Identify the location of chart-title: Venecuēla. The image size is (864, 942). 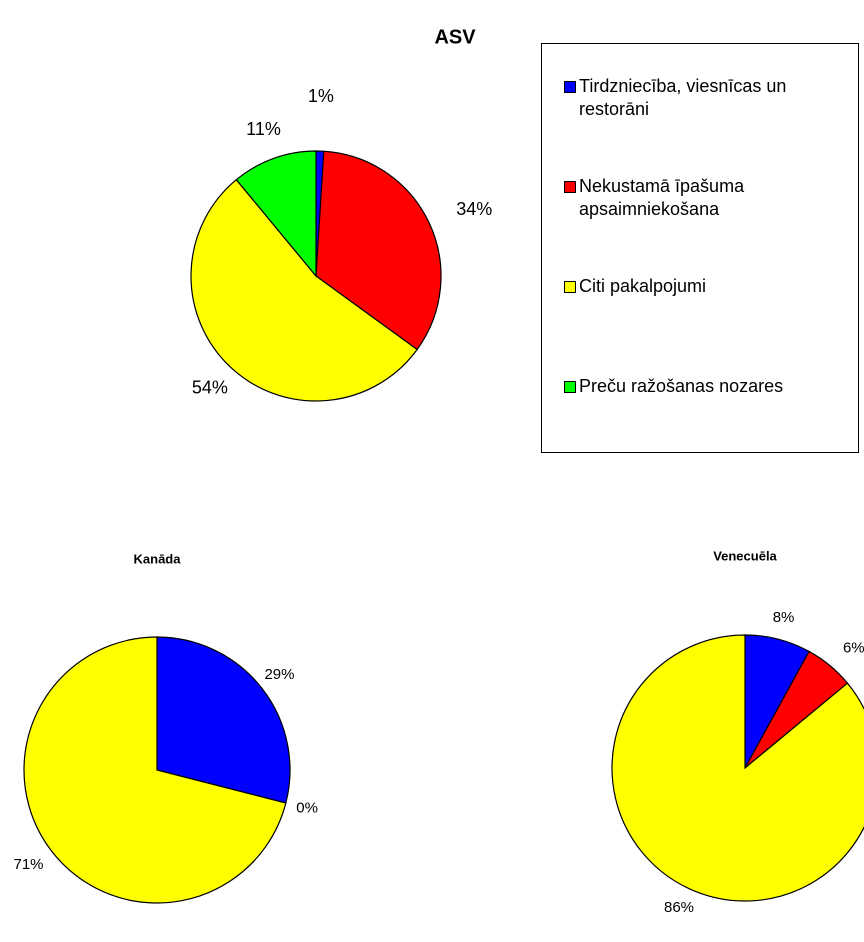
(745, 555).